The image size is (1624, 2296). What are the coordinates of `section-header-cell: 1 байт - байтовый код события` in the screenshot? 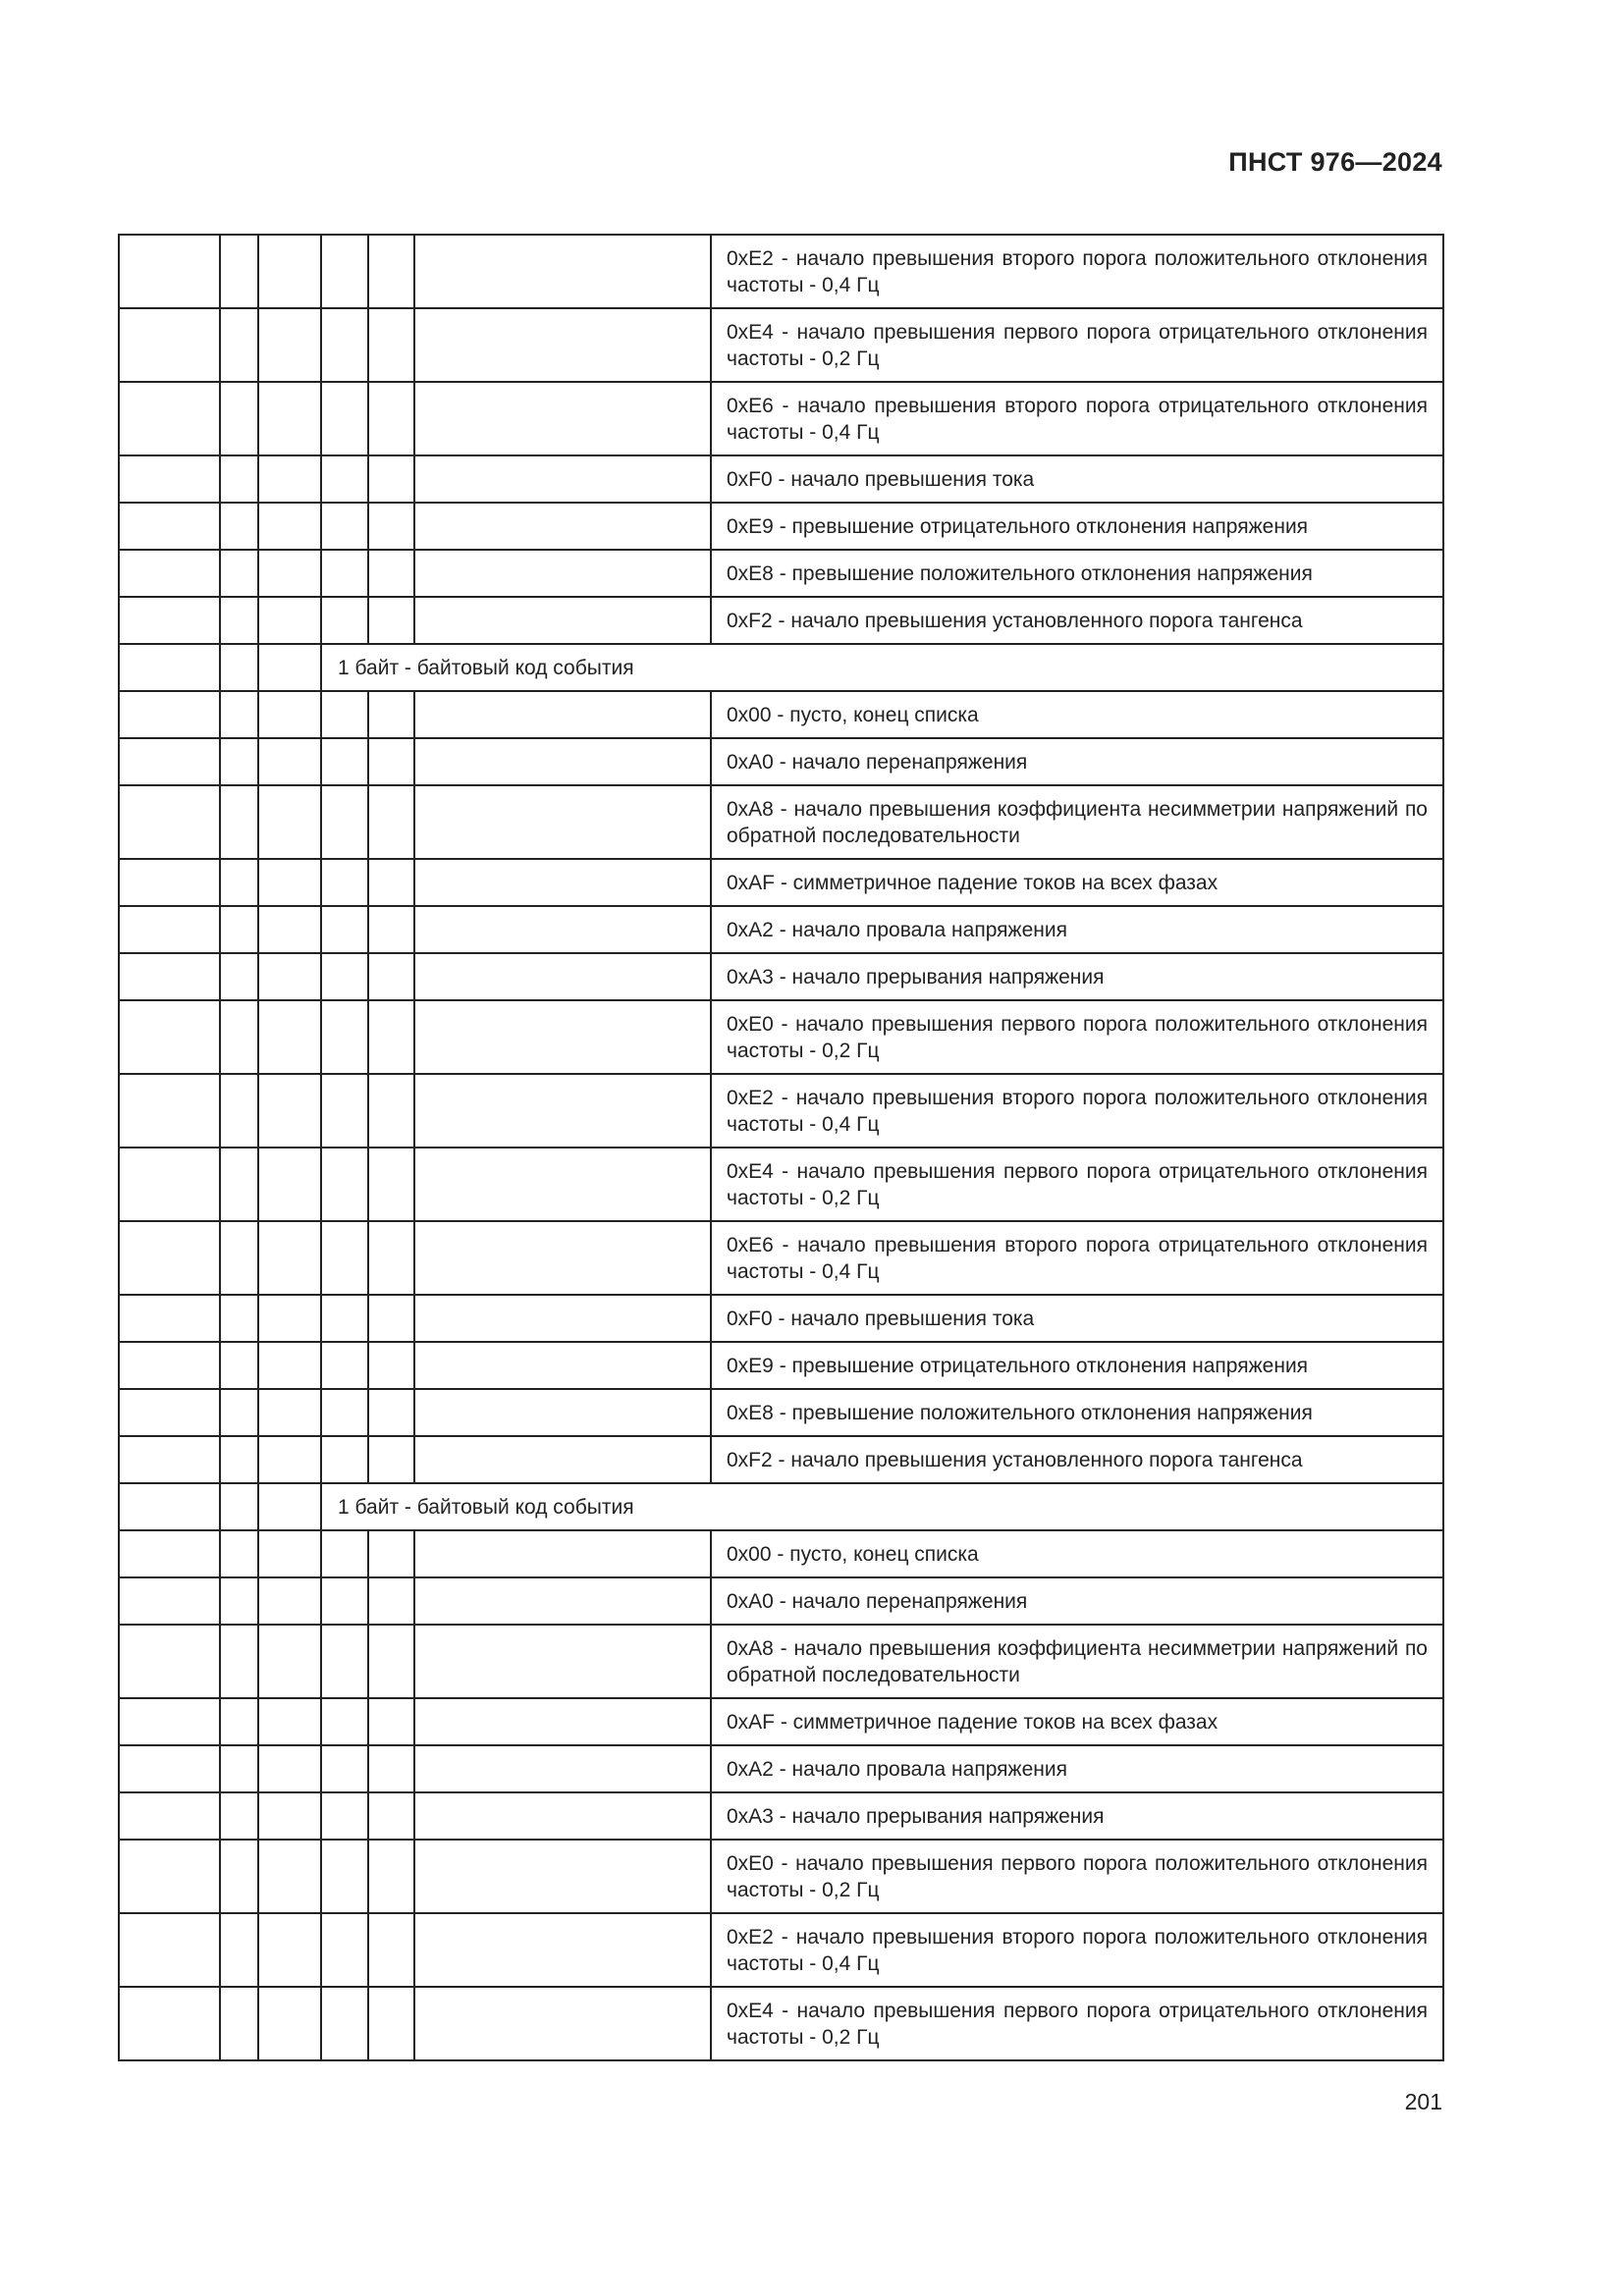 It's located at (882, 1506).